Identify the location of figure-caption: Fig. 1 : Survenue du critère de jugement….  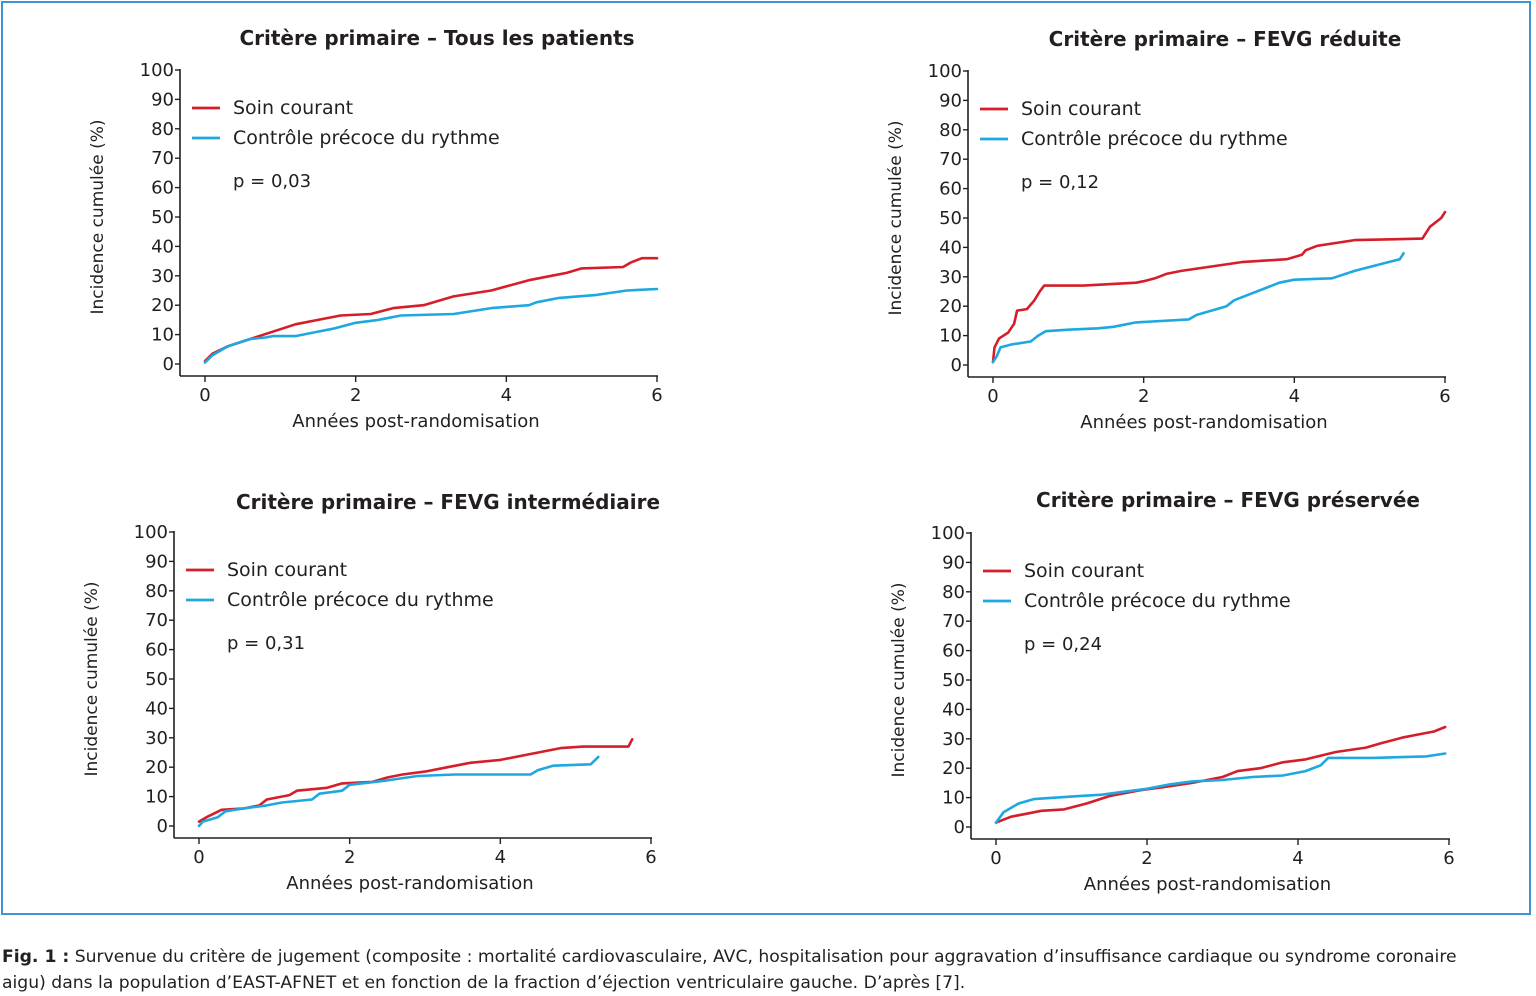
(768, 970).